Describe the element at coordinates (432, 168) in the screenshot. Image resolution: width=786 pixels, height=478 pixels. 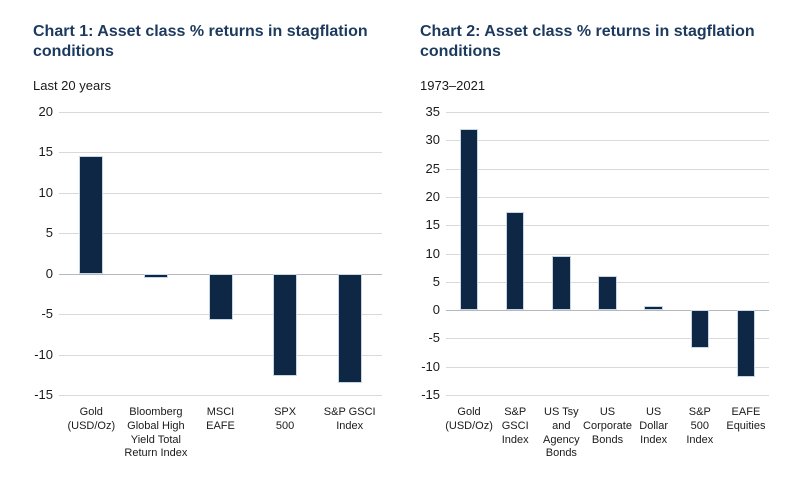
I see `y-tick-label: 25` at that location.